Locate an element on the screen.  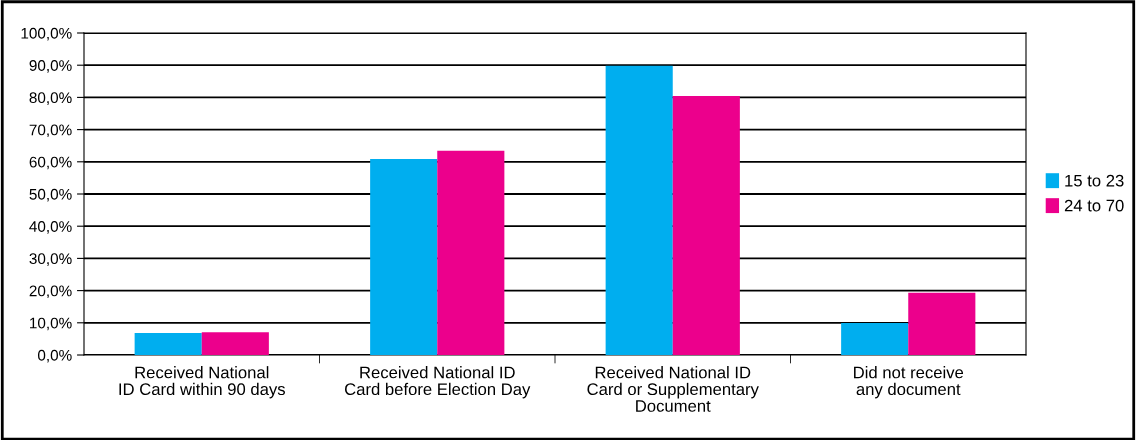
legend-label: 15 to 23 is located at coordinates (1094, 180).